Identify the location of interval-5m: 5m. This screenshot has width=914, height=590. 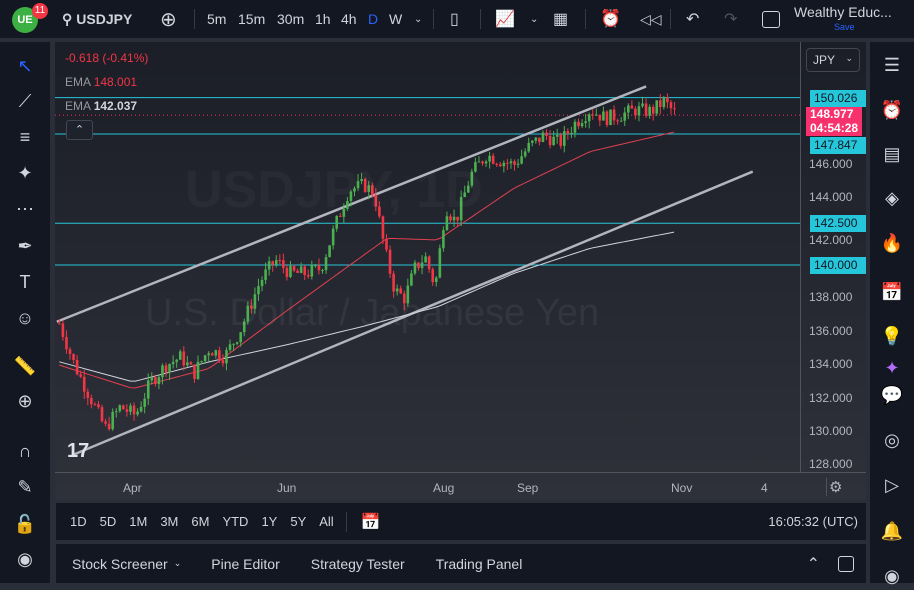
(217, 19).